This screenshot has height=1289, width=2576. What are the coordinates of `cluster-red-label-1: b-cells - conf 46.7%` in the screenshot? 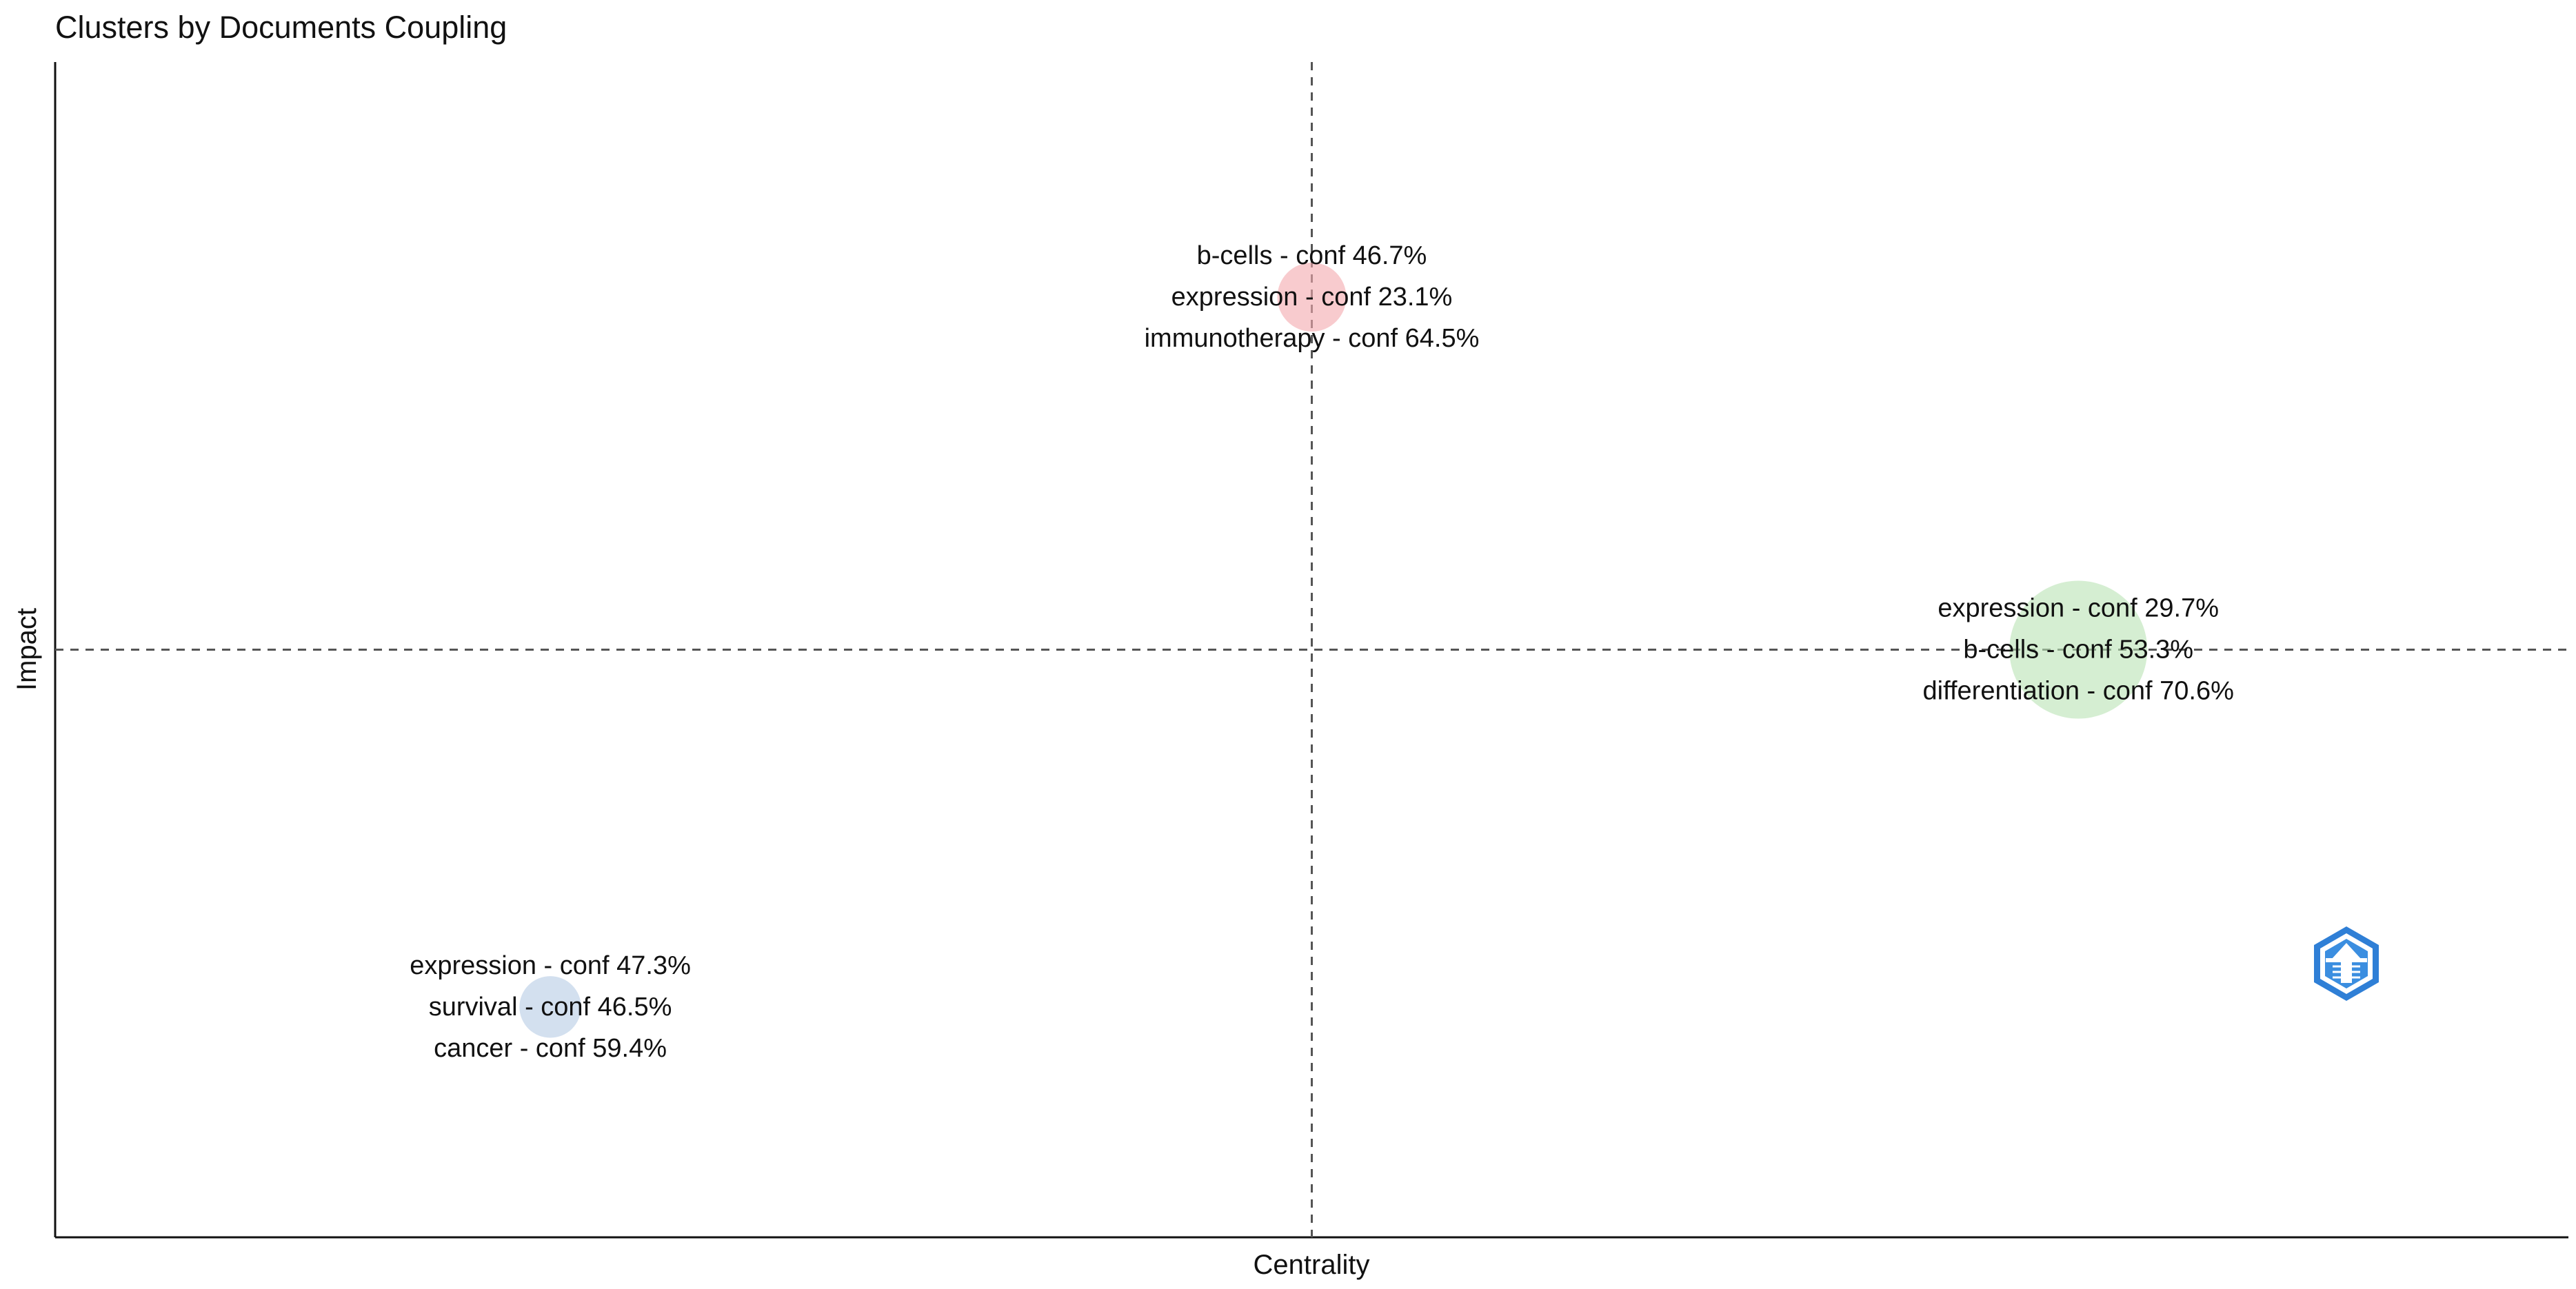 It's located at (1312, 255).